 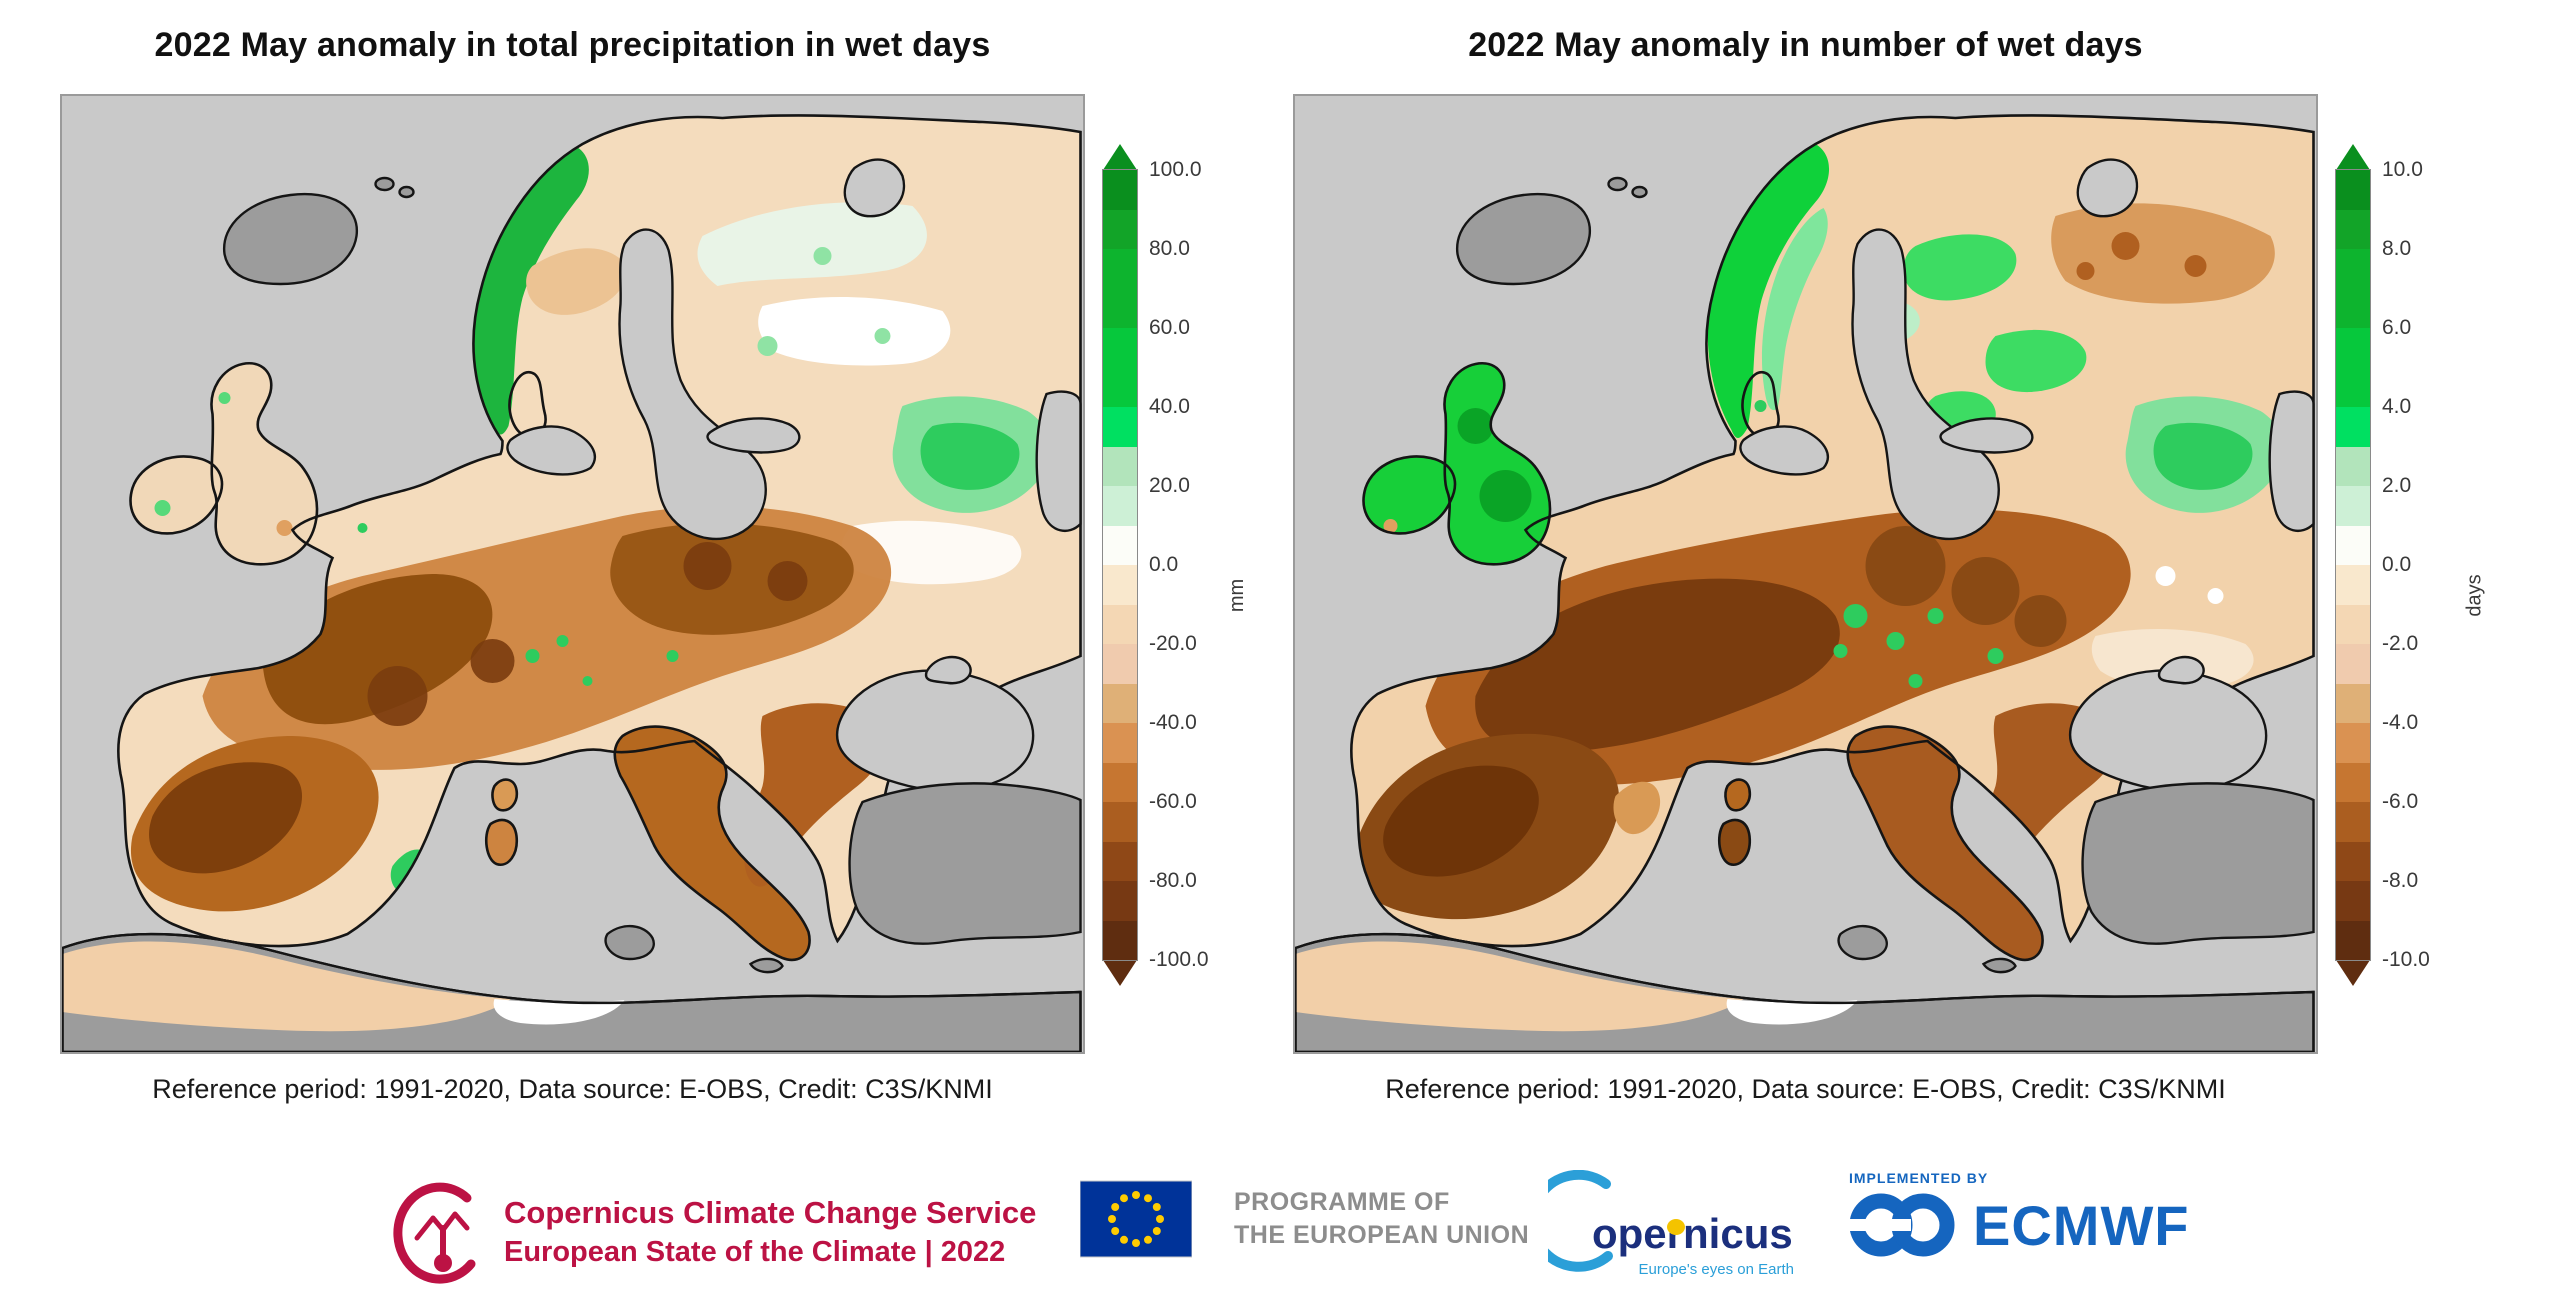 I want to click on c3s-report-name: European State of the Climate | 2022, so click(x=755, y=1252).